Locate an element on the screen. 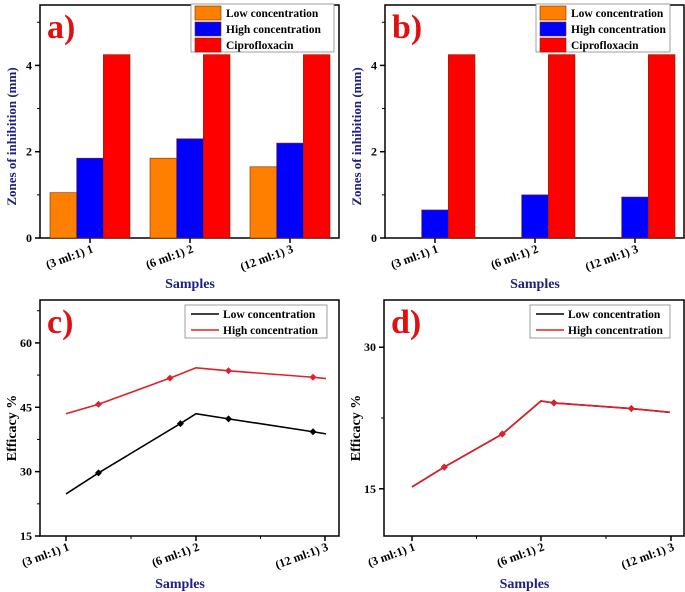 The height and width of the screenshot is (592, 685). panel-label: b) is located at coordinates (407, 27).